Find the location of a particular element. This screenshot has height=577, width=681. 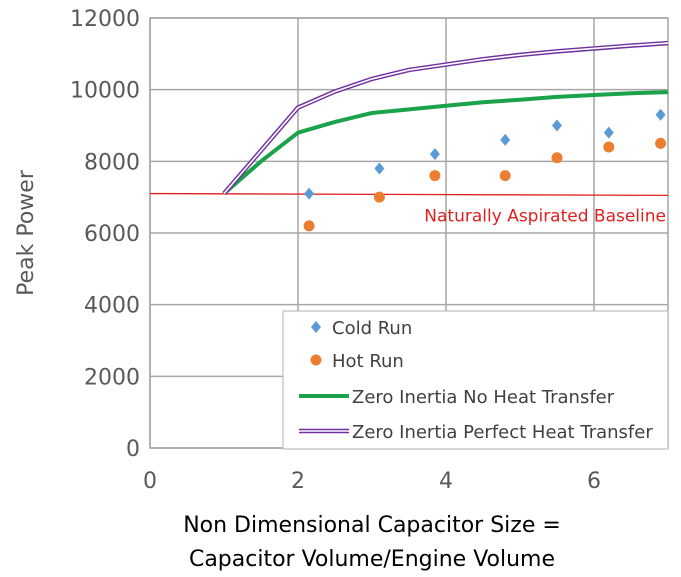

x-axis-label-line-2: Capacitor Volume/Engine Volume is located at coordinates (372, 559).